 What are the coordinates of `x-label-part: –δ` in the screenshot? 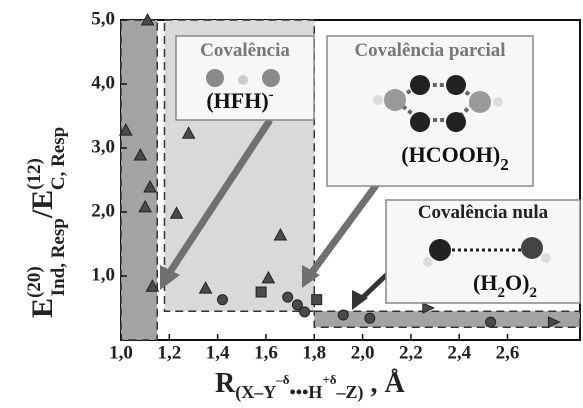 It's located at (282, 379).